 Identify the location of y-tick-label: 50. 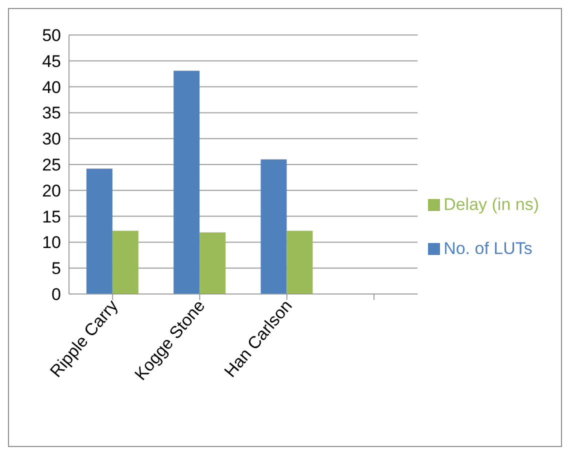
(51, 36).